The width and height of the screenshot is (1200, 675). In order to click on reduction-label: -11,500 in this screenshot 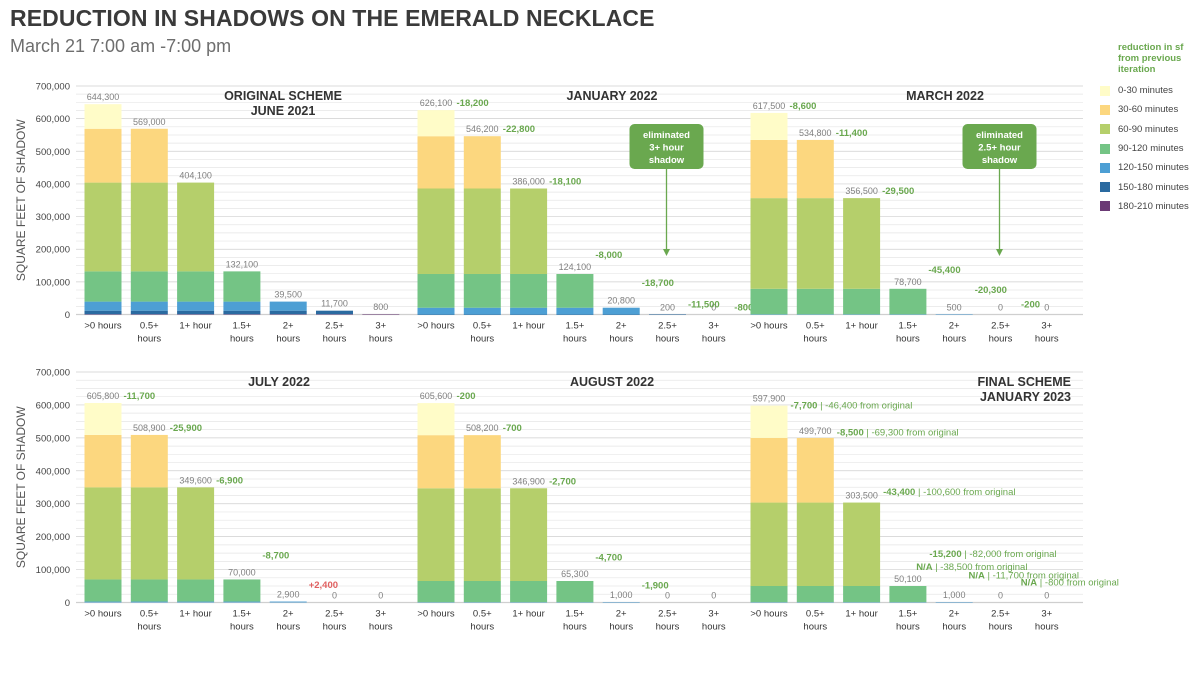, I will do `click(704, 305)`.